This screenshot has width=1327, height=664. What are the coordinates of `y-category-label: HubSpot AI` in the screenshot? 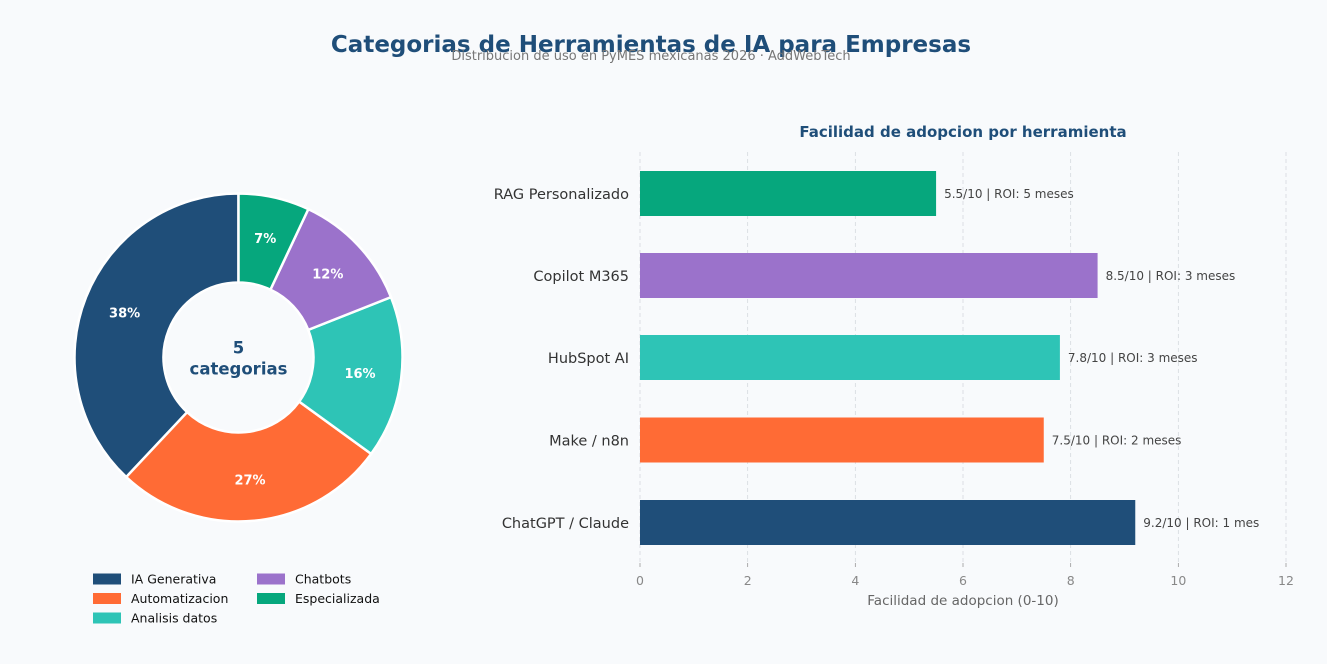 It's located at (588, 359).